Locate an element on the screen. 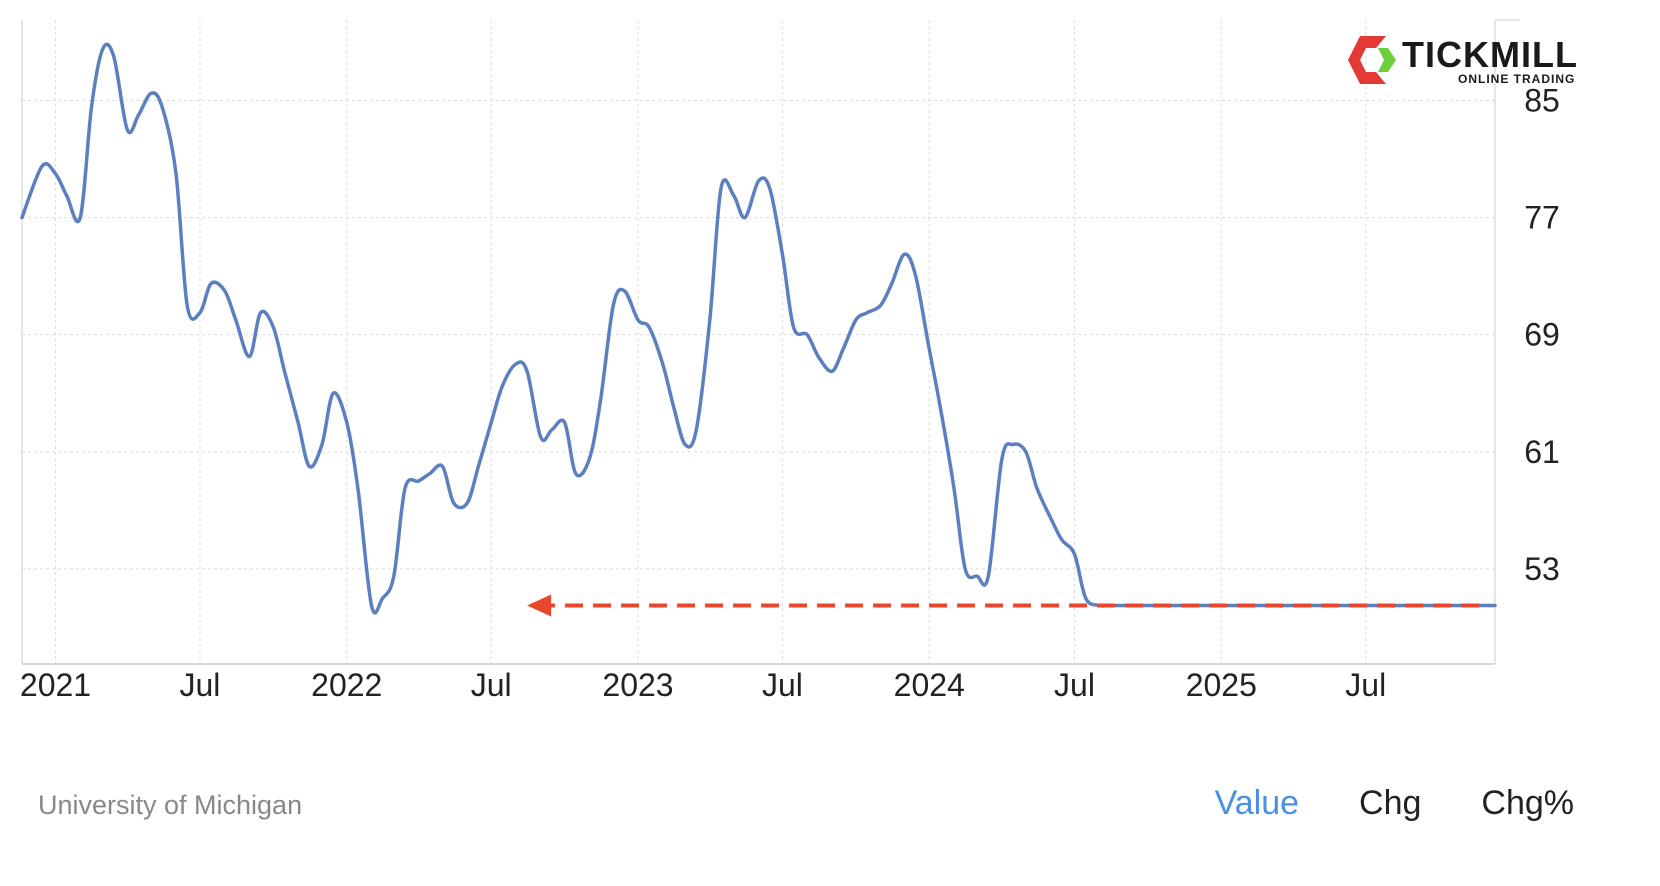 The height and width of the screenshot is (886, 1660). annotation-arrowhead is located at coordinates (539, 605).